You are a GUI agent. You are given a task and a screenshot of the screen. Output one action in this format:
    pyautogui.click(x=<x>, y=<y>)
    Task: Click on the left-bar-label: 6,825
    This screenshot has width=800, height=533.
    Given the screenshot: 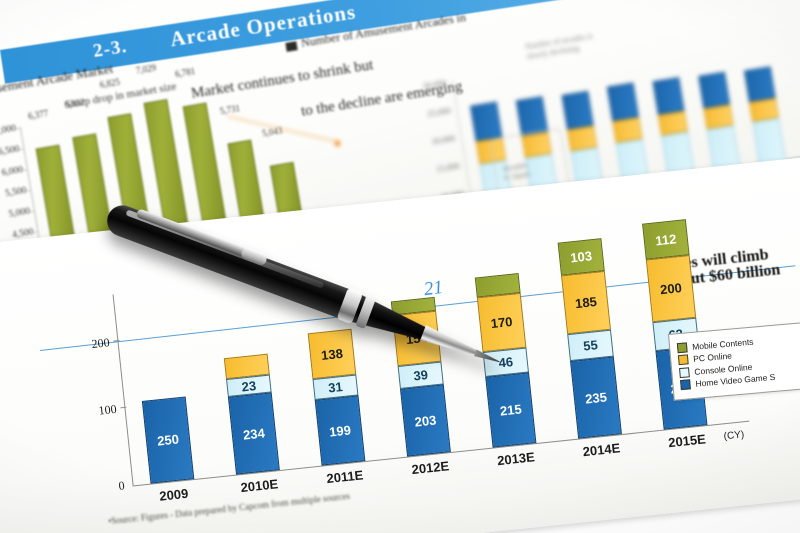 What is the action you would take?
    pyautogui.click(x=110, y=83)
    